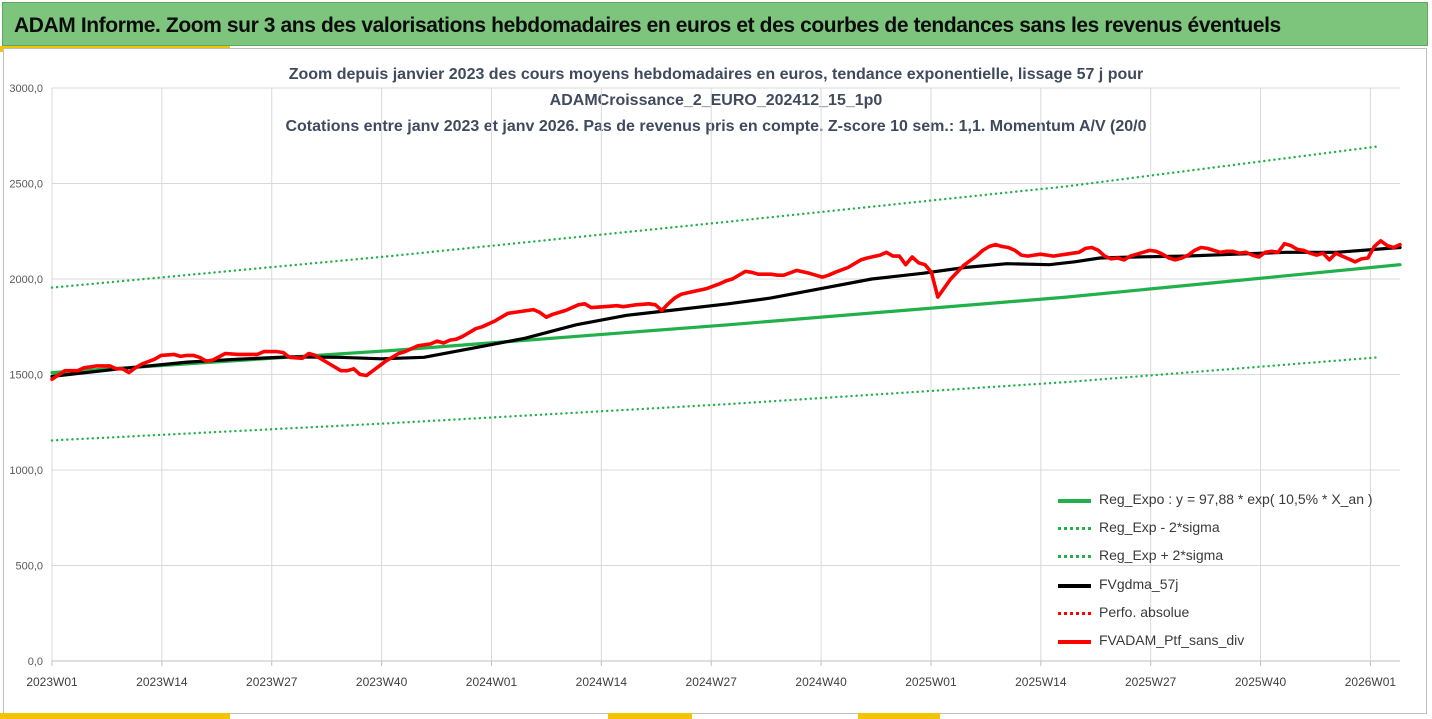 The width and height of the screenshot is (1432, 719). I want to click on x-tick-label: 2024W40, so click(821, 682).